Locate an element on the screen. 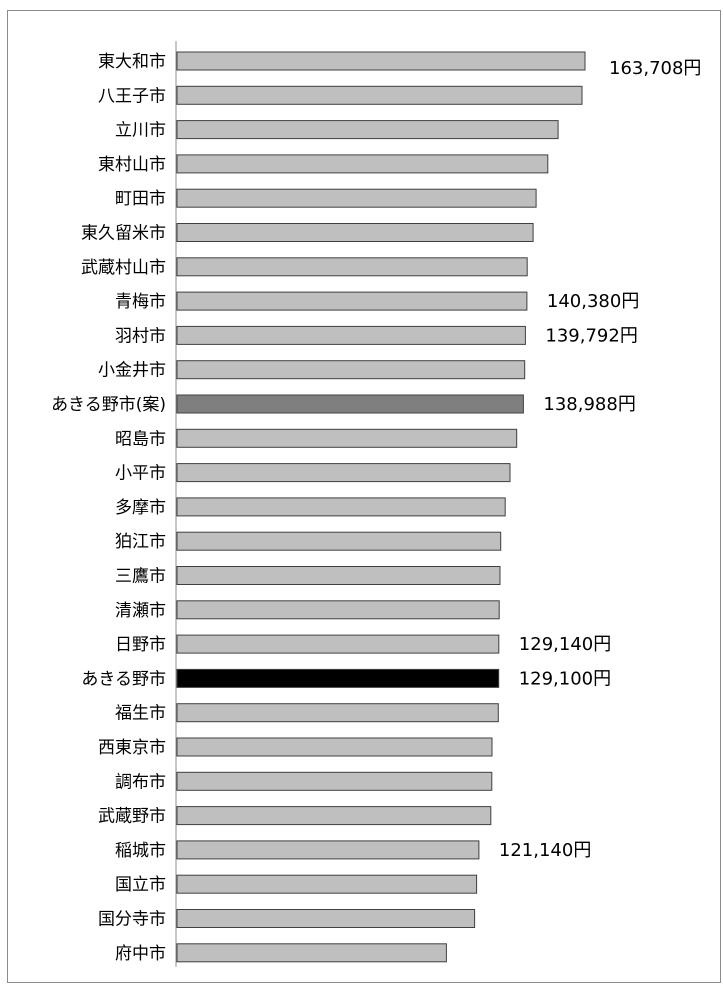 This screenshot has width=723, height=985. category-label-12: 小平市 is located at coordinates (140, 474).